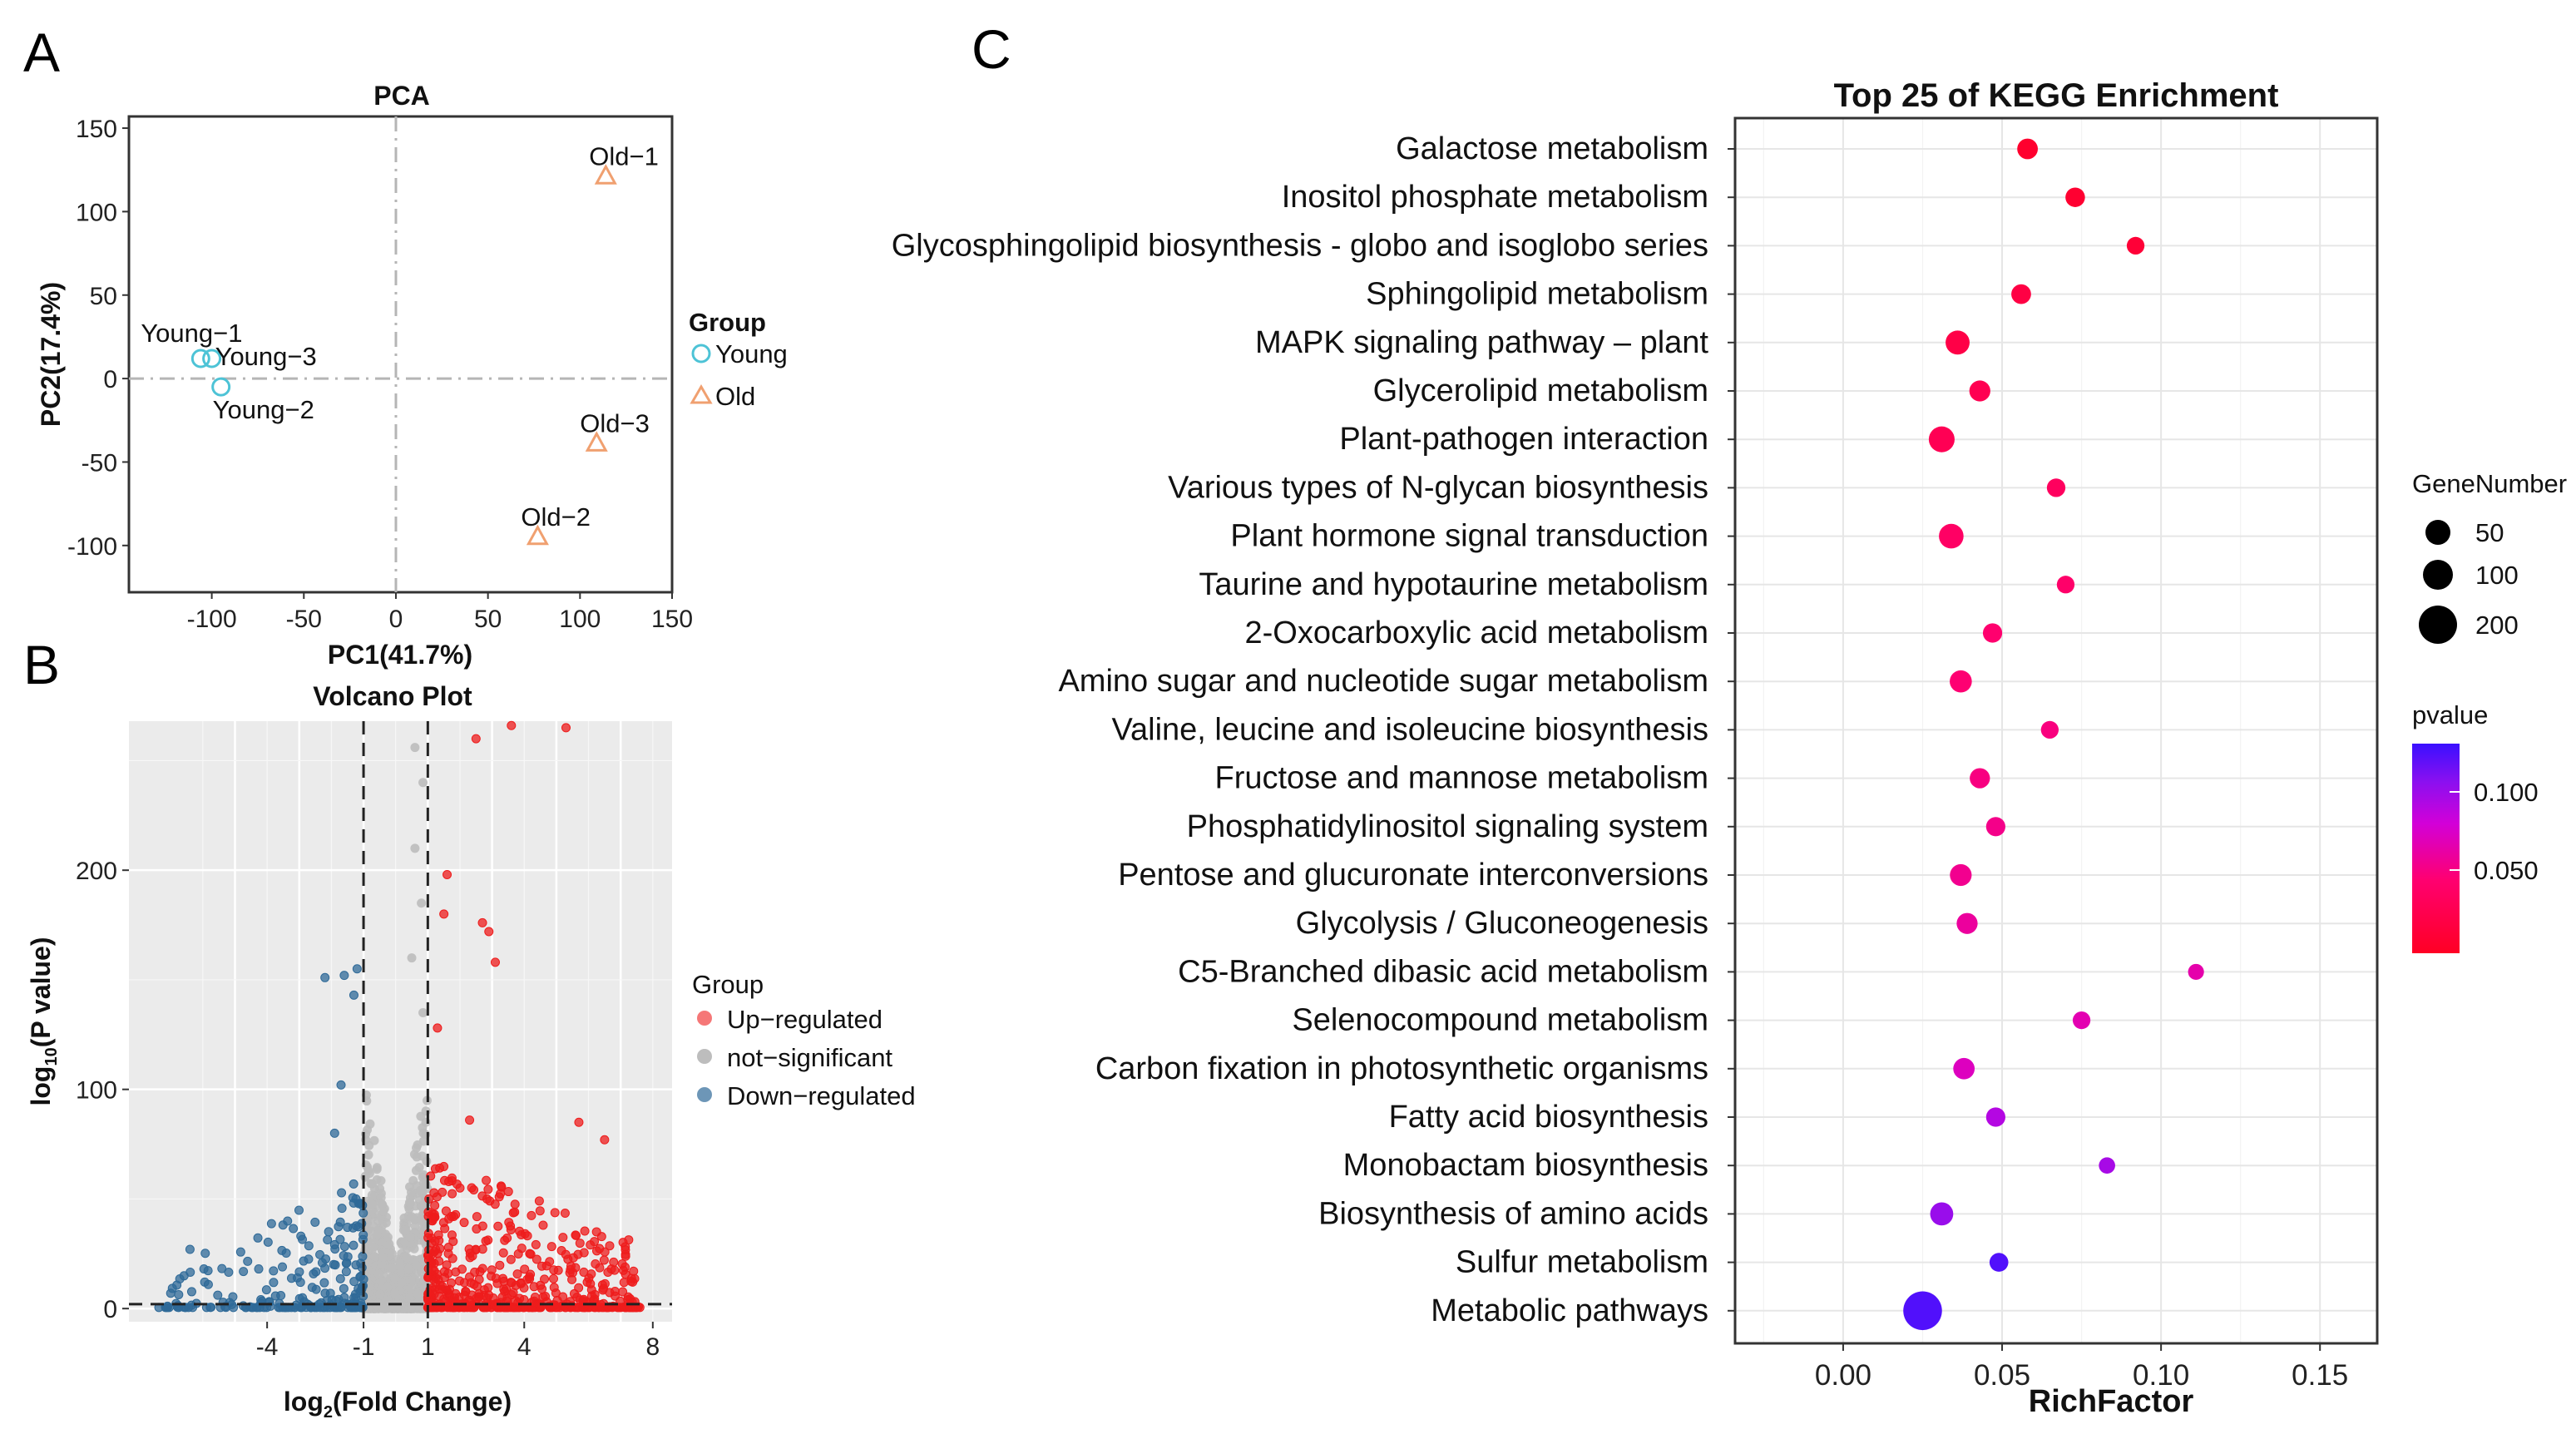 The image size is (2576, 1439). I want to click on volcano-legend-ns-marker, so click(704, 1056).